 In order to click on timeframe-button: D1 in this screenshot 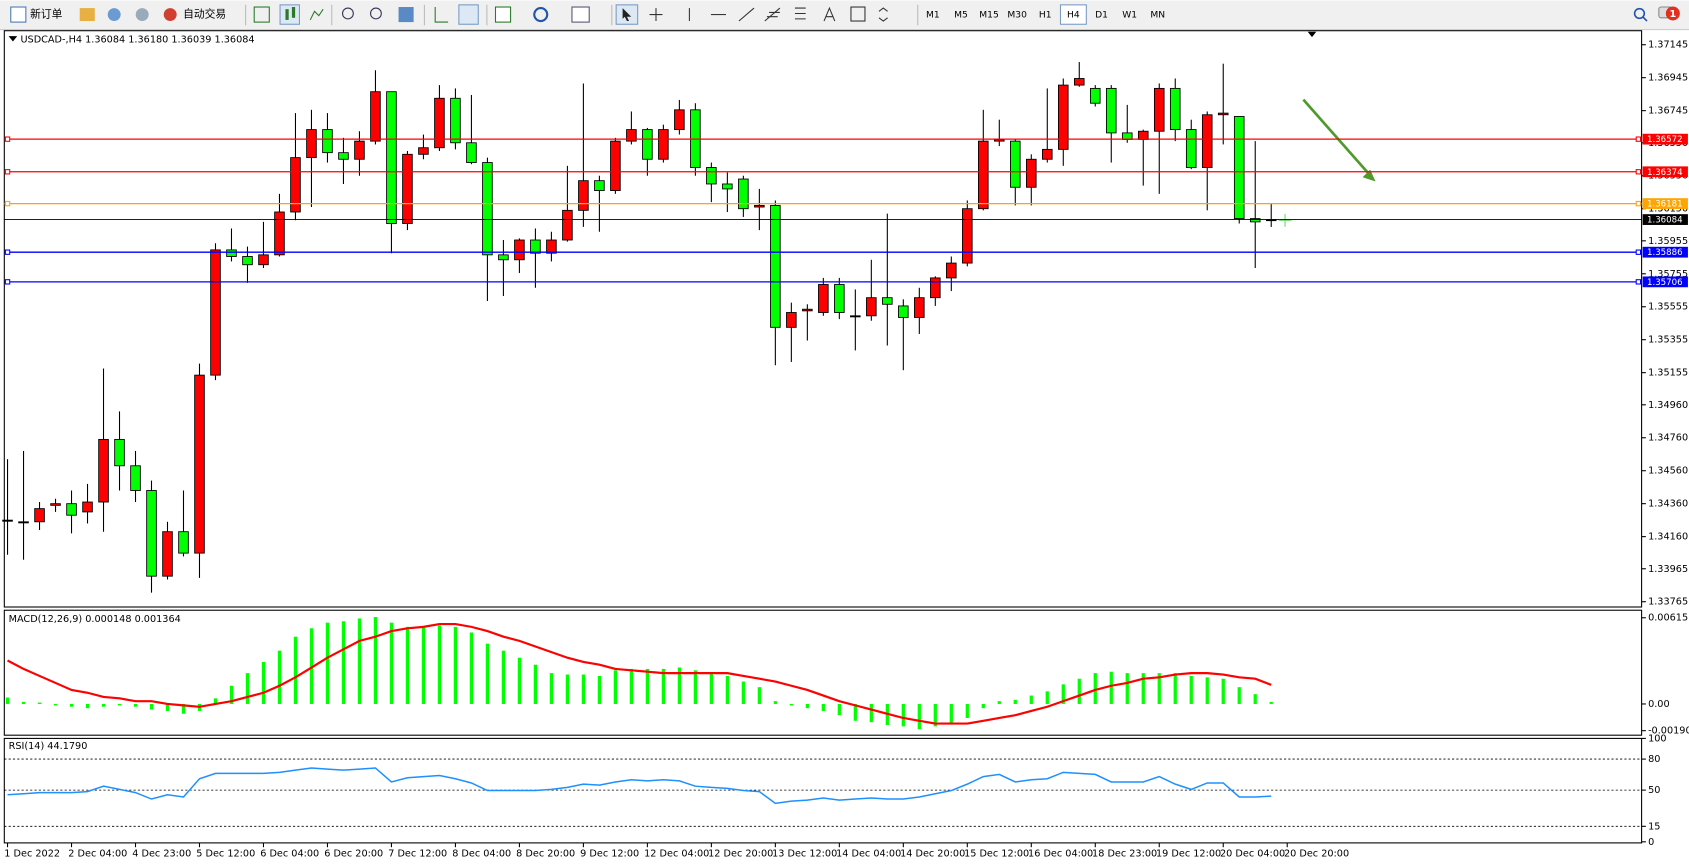, I will do `click(1101, 16)`.